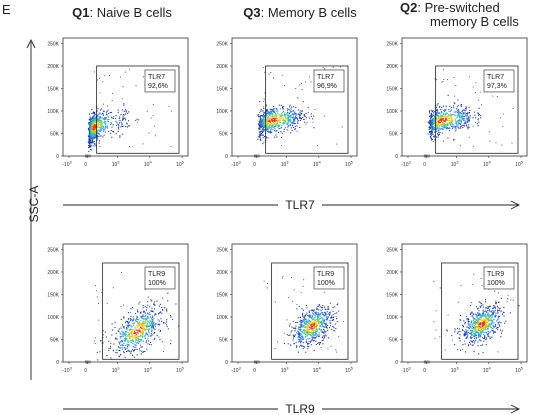 The image size is (534, 415). I want to click on x-tick-label: 105, so click(349, 164).